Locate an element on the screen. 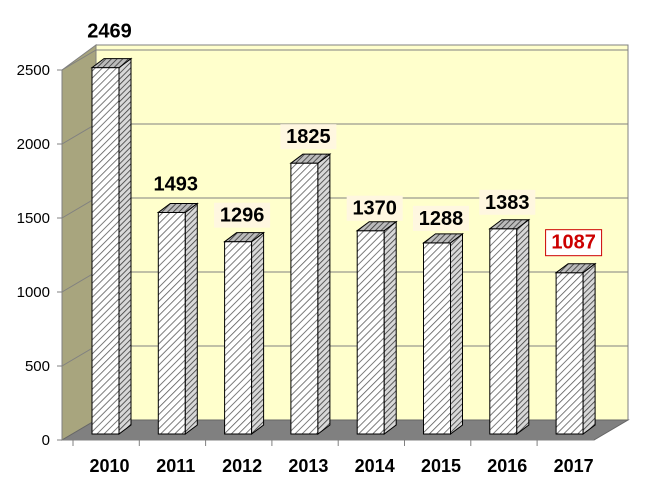 The width and height of the screenshot is (653, 500). floor is located at coordinates (345, 430).